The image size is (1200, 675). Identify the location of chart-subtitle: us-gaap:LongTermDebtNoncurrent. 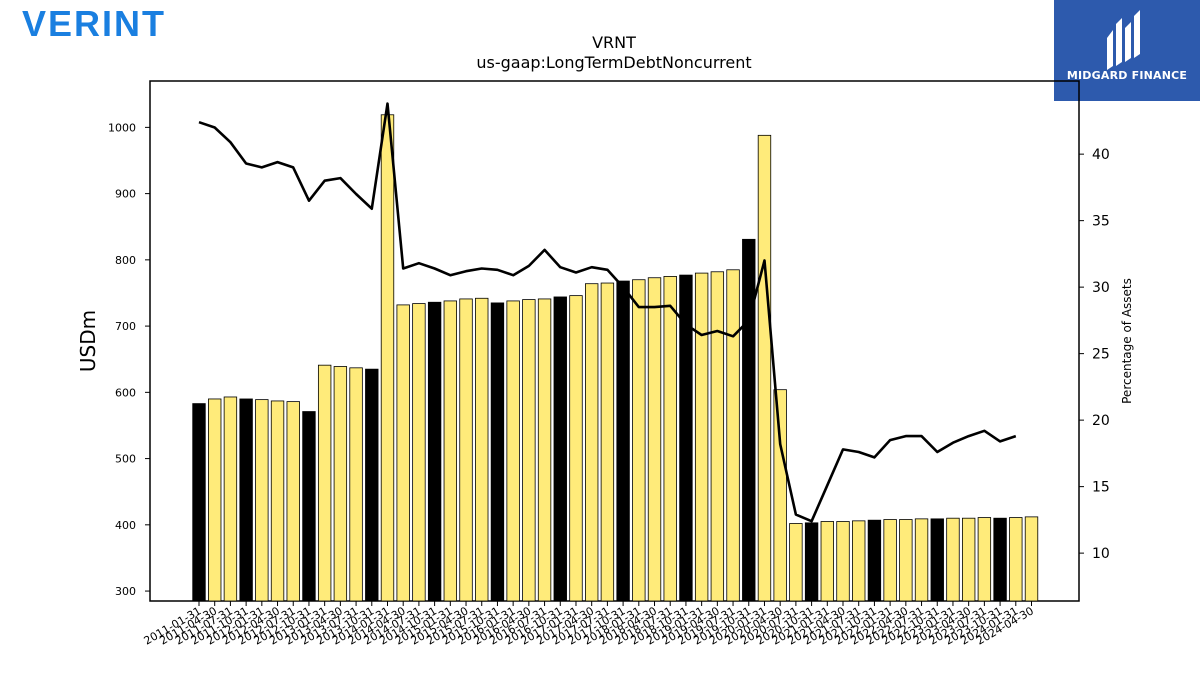
(613, 62).